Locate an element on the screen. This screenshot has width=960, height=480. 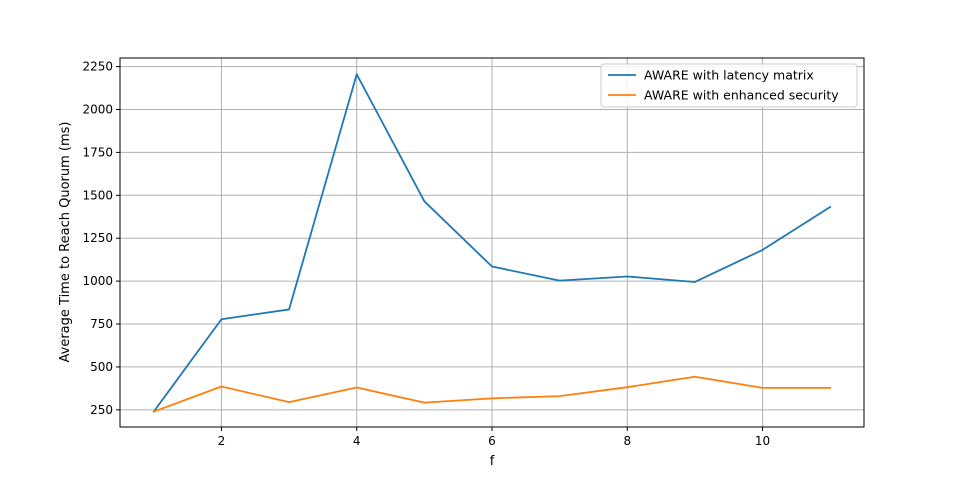
y-tick-label: 1000 is located at coordinates (97, 281).